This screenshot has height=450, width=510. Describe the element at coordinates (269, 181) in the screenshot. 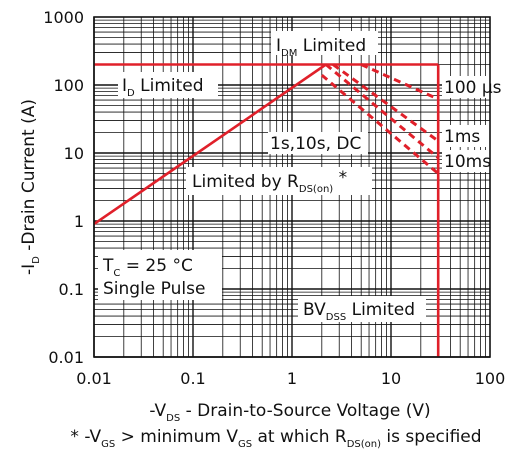

I see `rds-limited-label: Limited by RDS(on) *` at that location.